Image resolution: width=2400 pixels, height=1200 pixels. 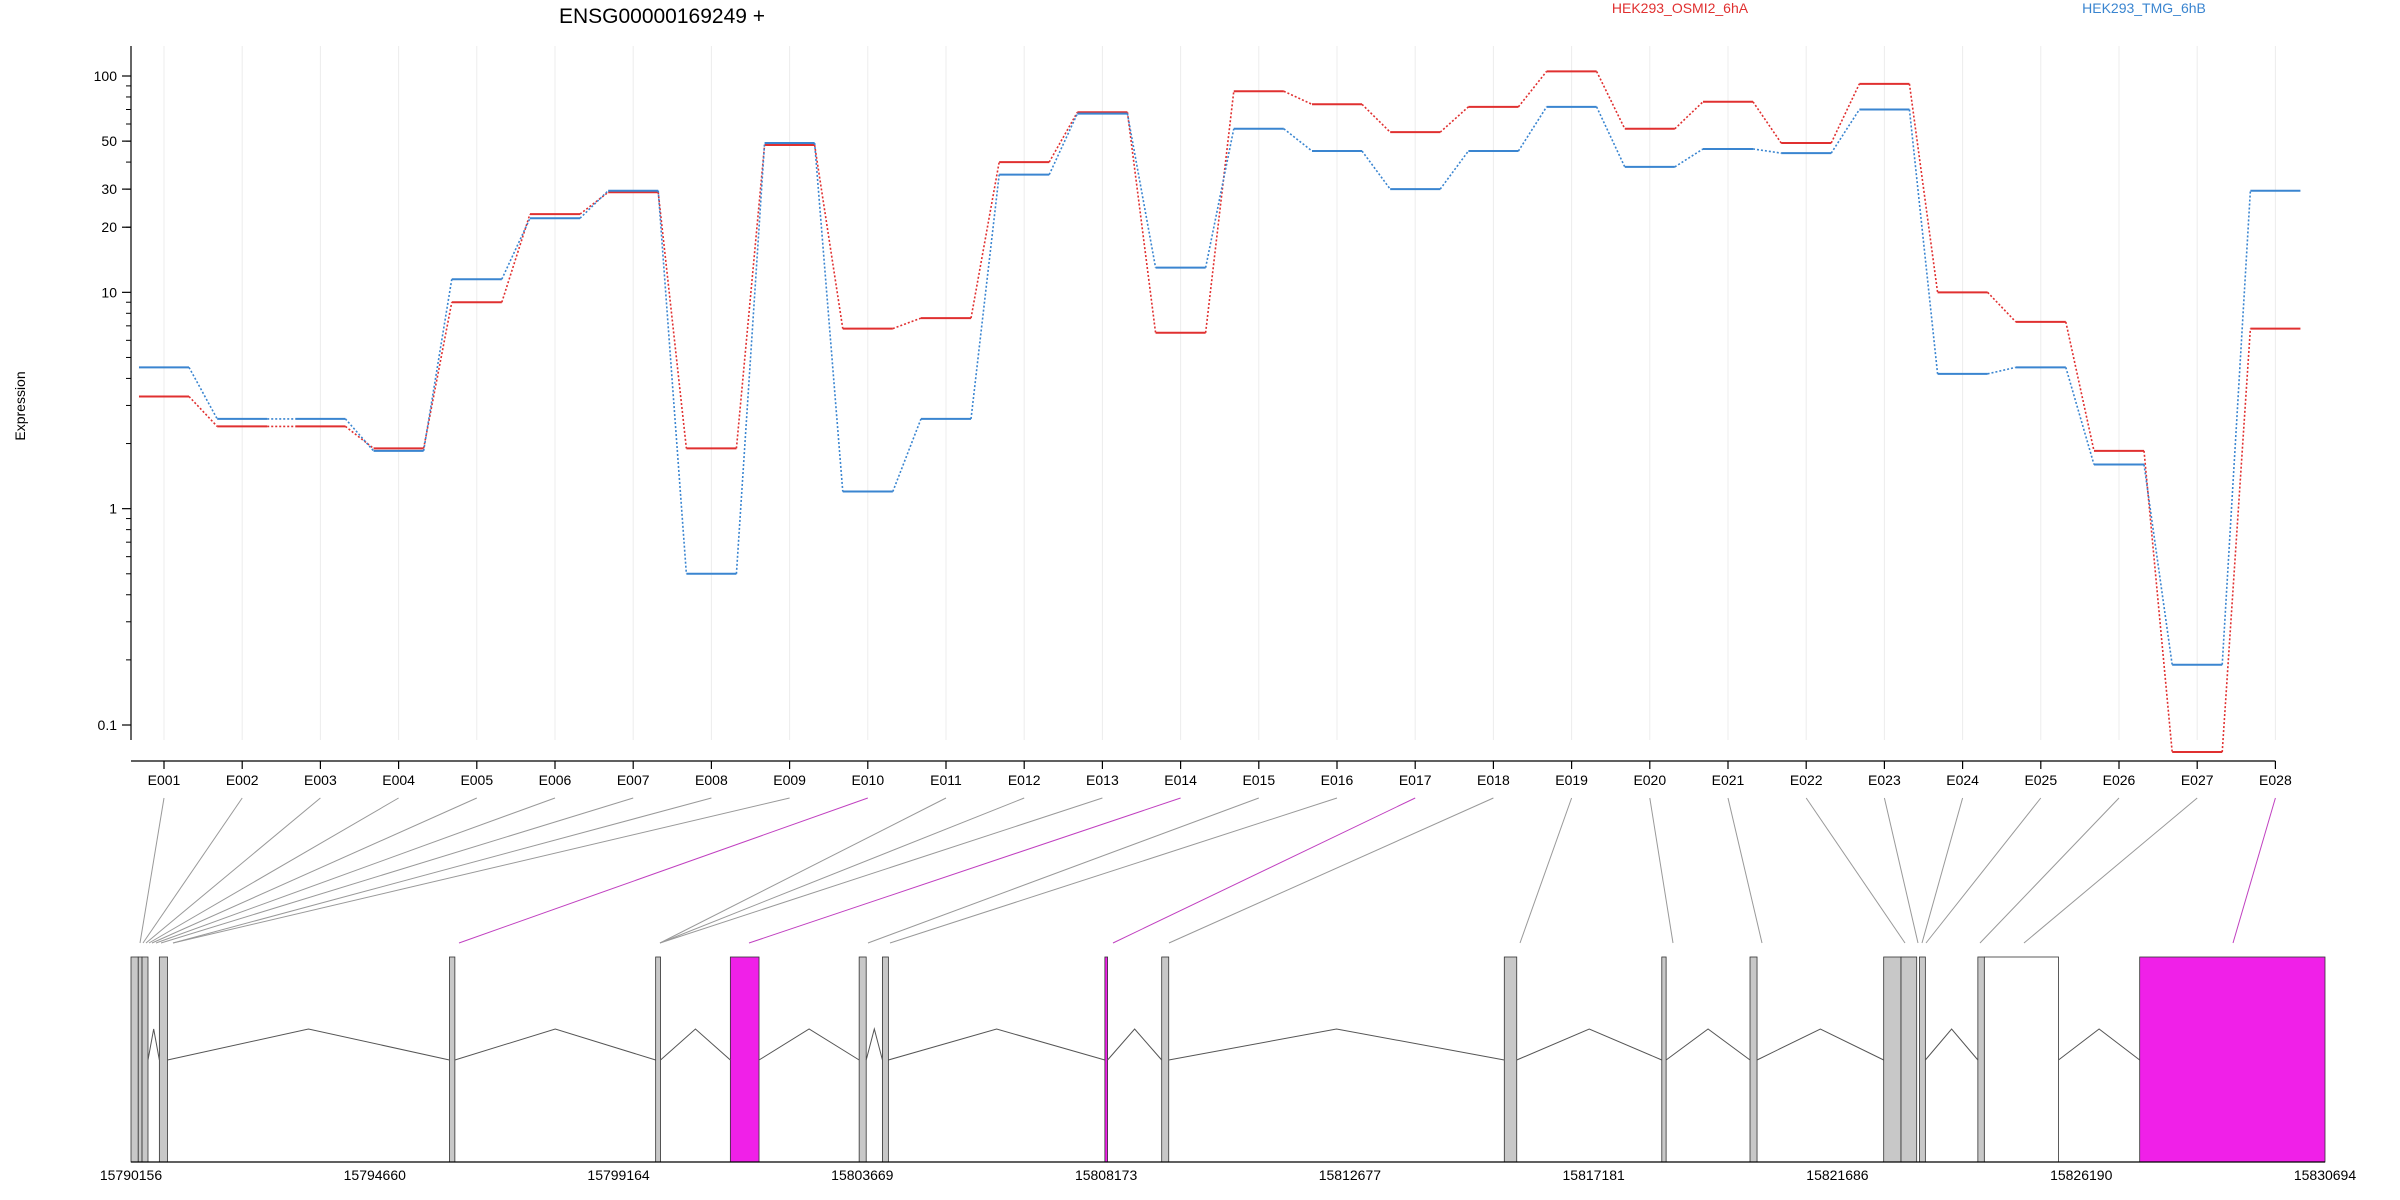 I want to click on x-tick-label: E017, so click(x=1415, y=780).